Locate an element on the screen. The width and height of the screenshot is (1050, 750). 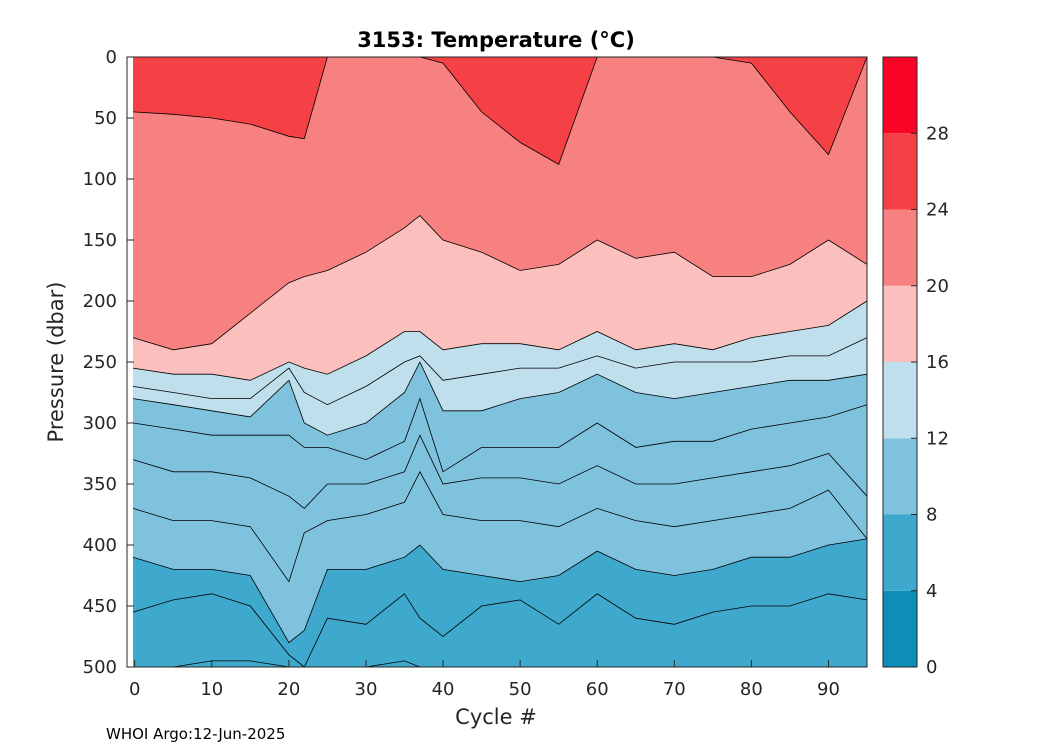
colorbar-tick-label: 24 is located at coordinates (937, 210).